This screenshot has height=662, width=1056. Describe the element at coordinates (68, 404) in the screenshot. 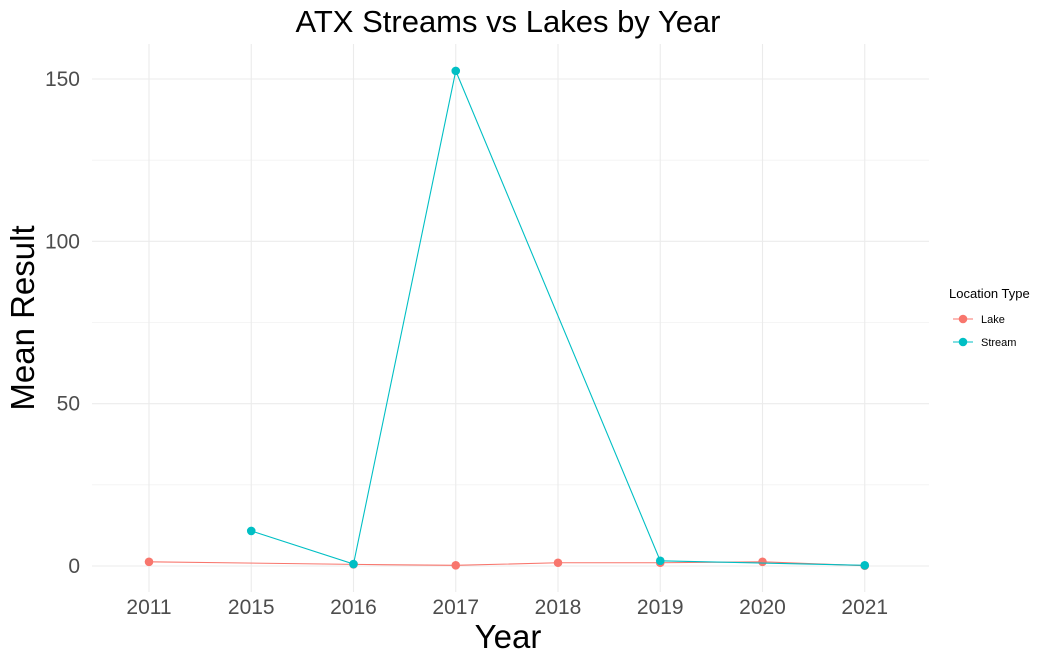

I see `y-tick-label: 50` at that location.